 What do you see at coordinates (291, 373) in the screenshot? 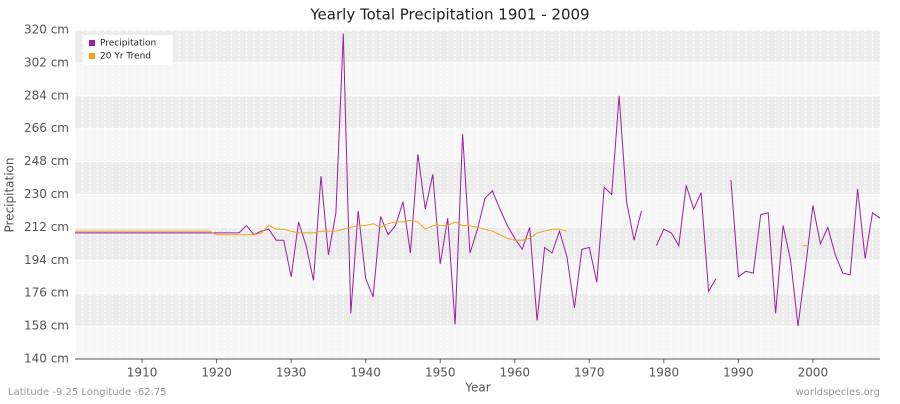
I see `x-tick-label: 1930` at bounding box center [291, 373].